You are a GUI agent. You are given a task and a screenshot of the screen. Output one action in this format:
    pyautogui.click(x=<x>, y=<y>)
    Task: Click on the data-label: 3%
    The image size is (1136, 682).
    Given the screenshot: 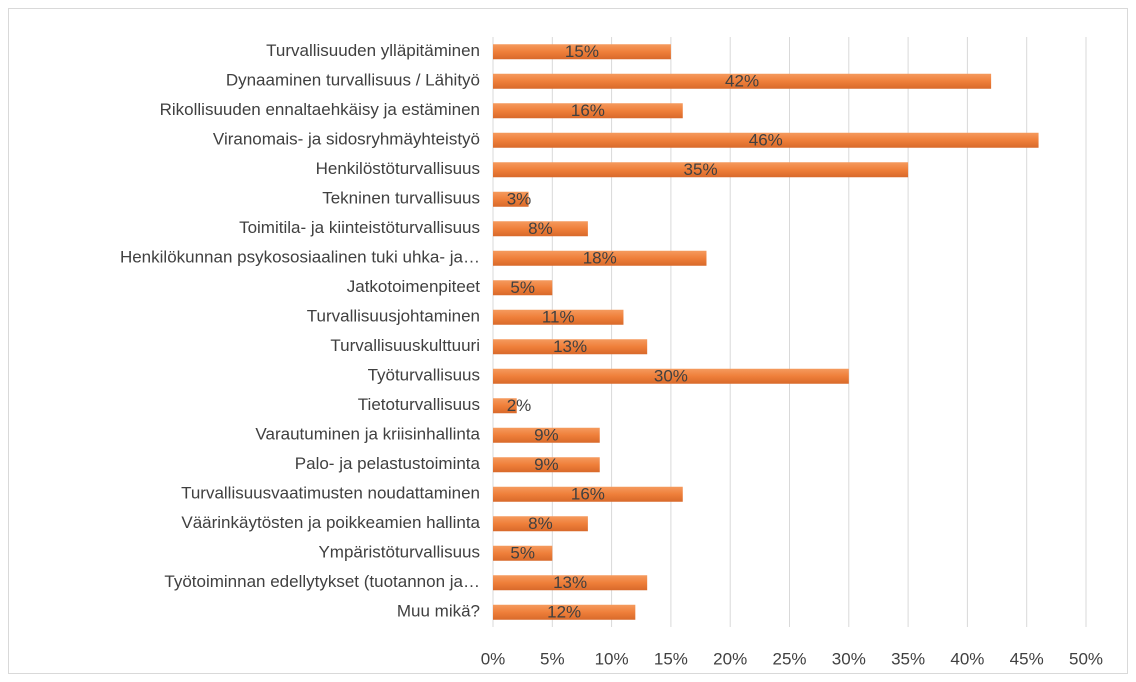 What is the action you would take?
    pyautogui.click(x=519, y=199)
    